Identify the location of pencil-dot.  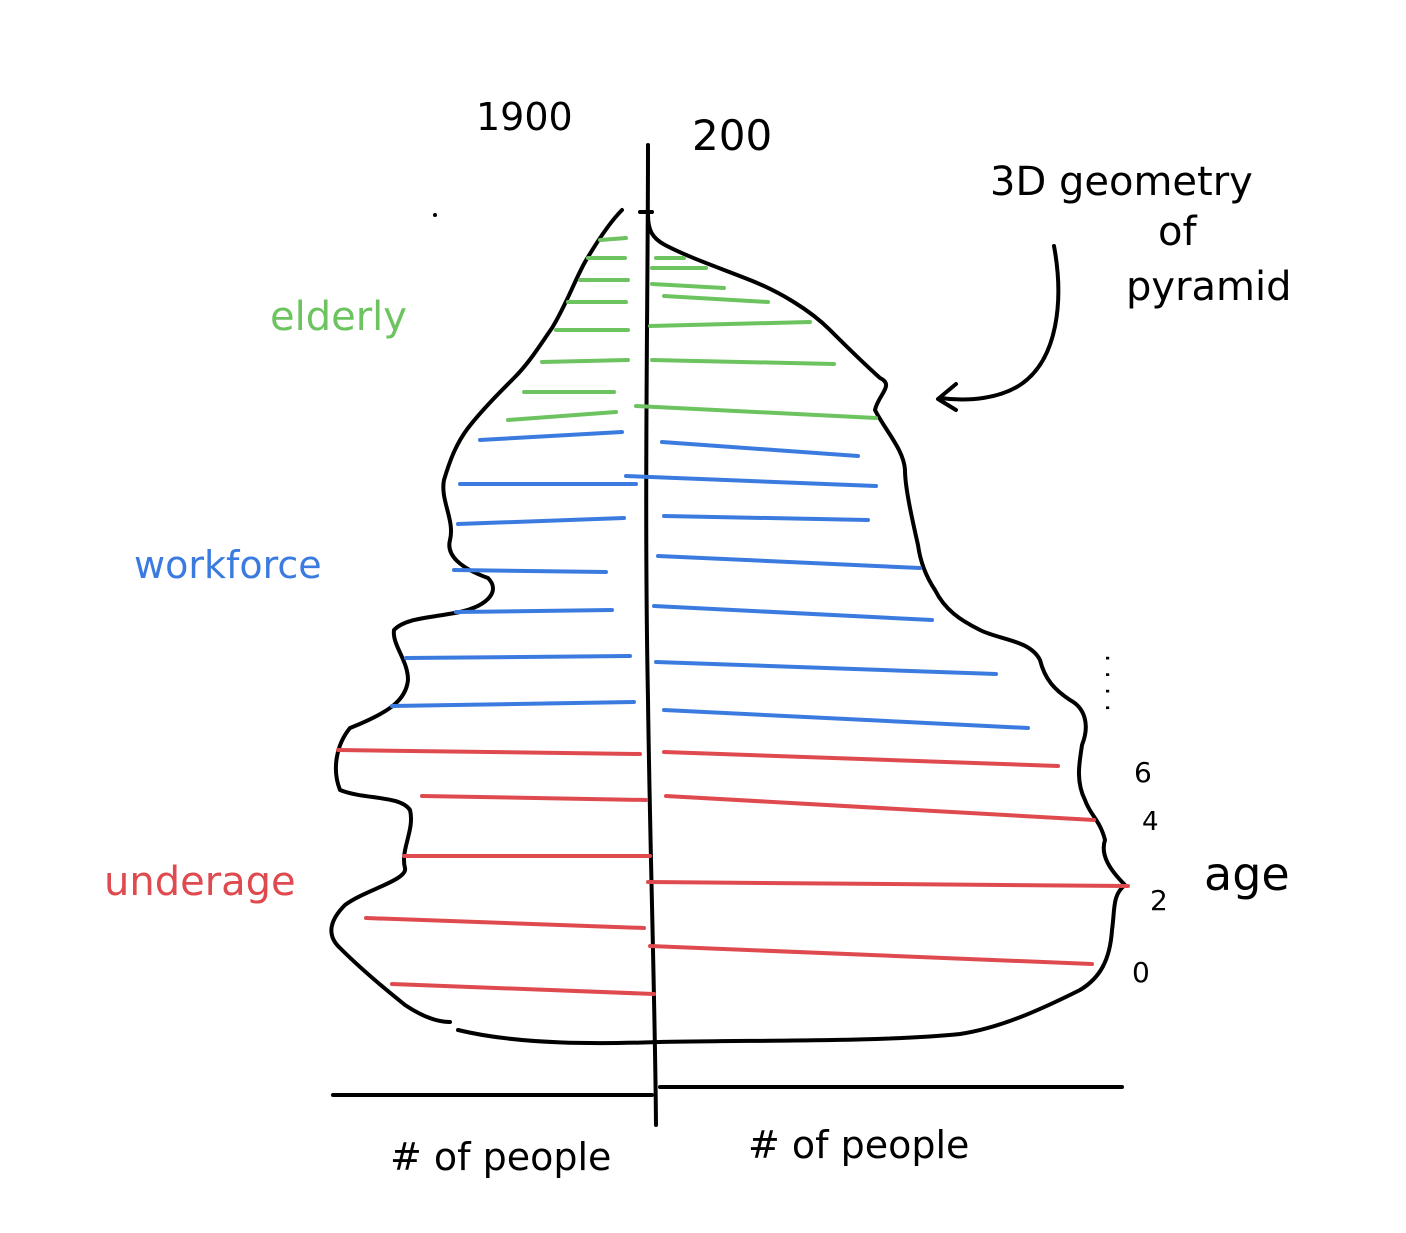
(435, 215).